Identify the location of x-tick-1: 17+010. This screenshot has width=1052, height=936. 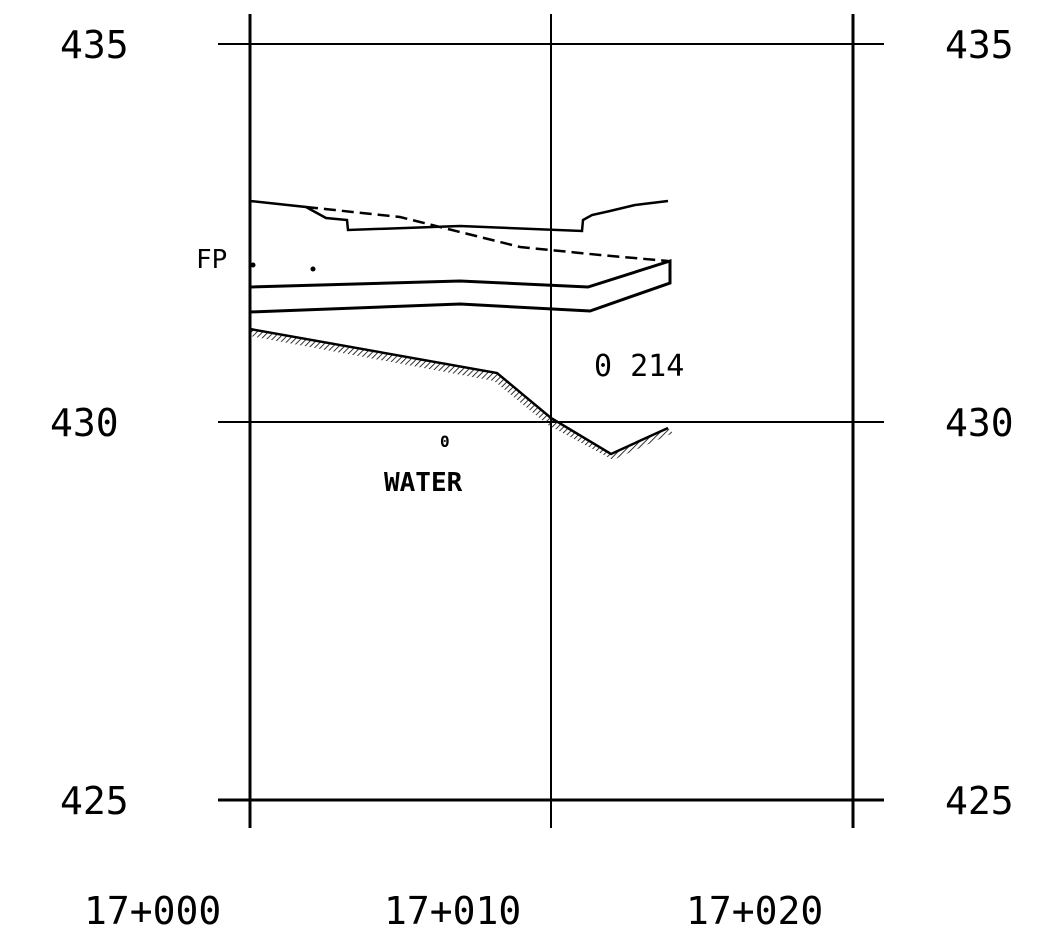
(452, 911).